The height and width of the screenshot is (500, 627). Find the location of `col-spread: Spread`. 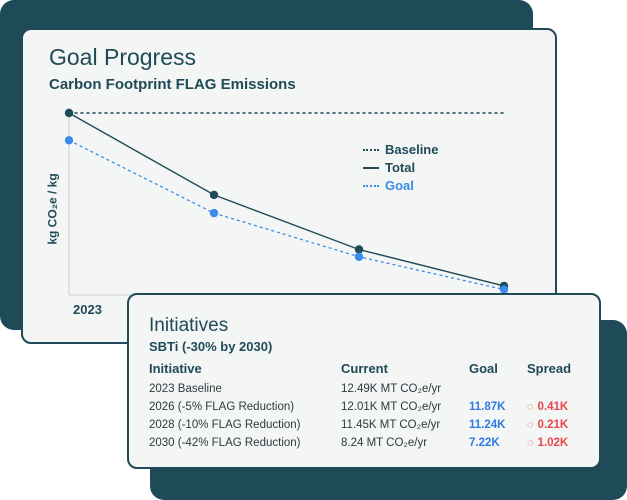

col-spread: Spread is located at coordinates (549, 368).